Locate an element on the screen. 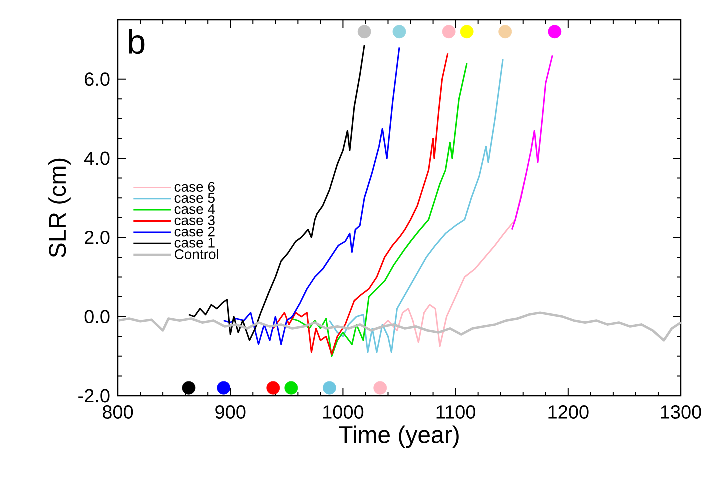  y-axis-title: SLR (cm) is located at coordinates (59, 208).